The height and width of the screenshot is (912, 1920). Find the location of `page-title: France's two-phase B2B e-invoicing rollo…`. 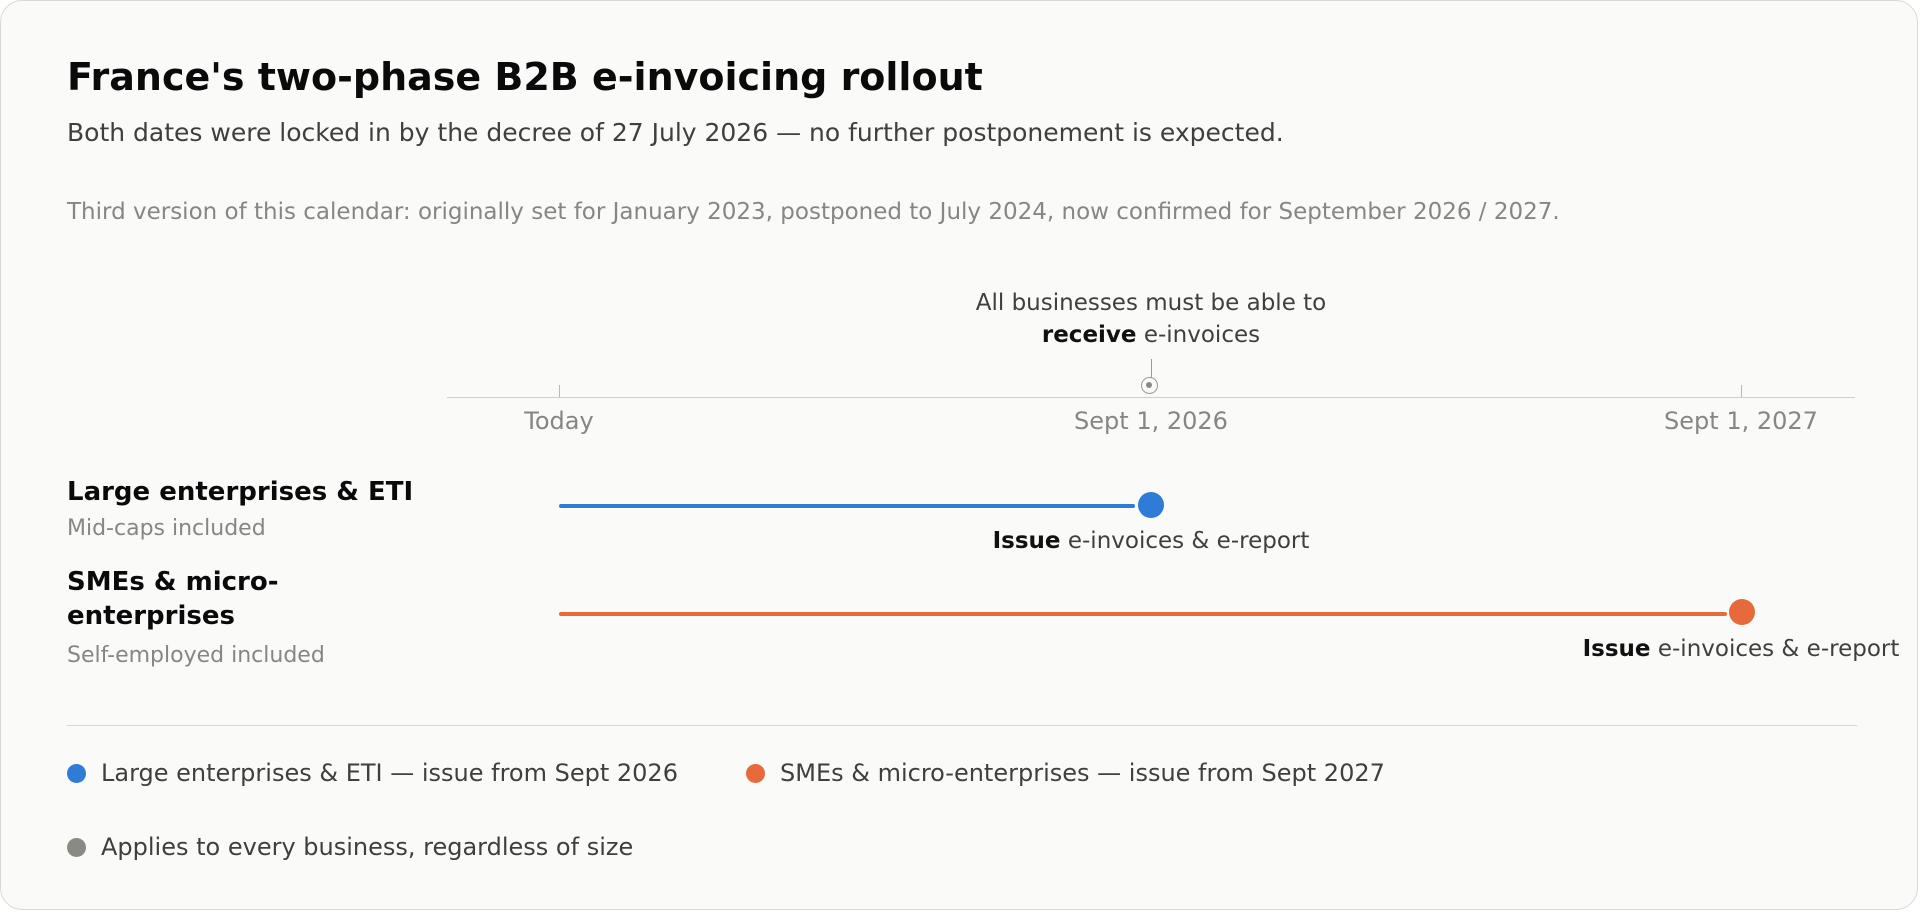

page-title: France's two-phase B2B e-invoicing rollo… is located at coordinates (525, 77).